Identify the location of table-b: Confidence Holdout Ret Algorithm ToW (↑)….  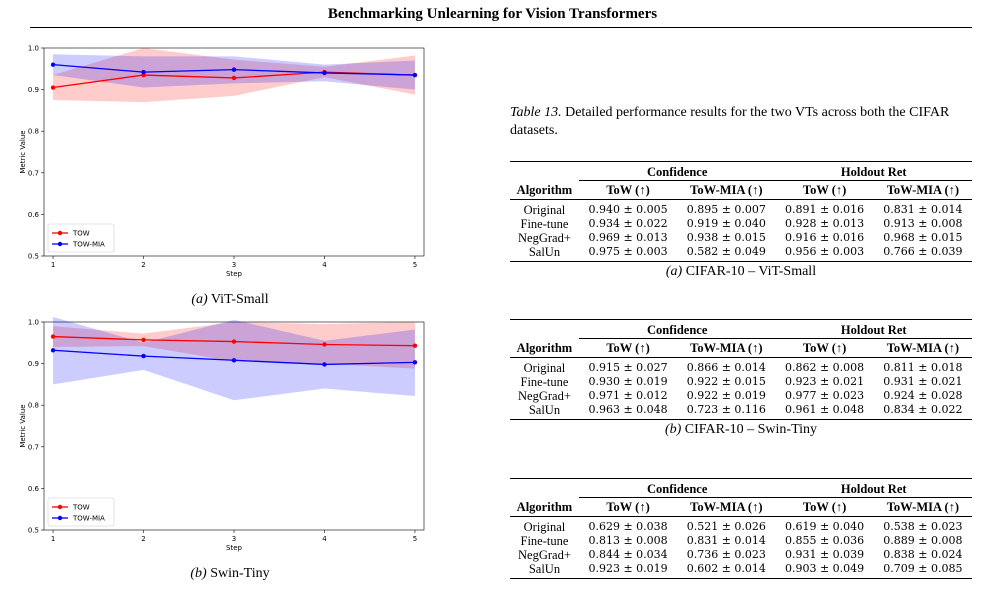
(741, 378).